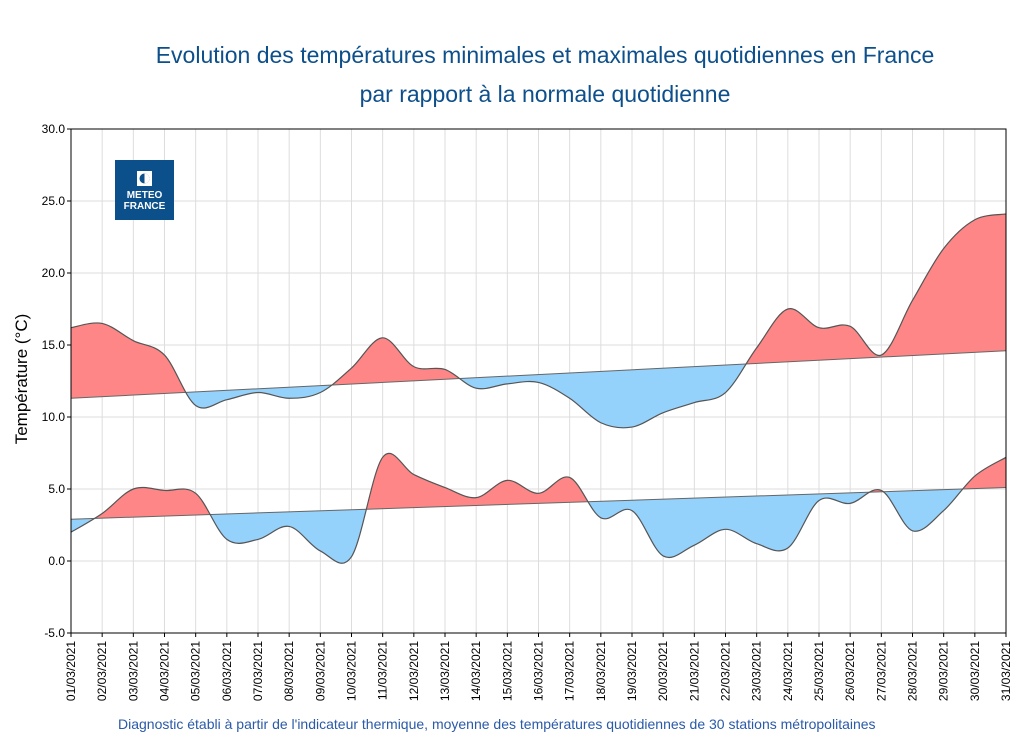  Describe the element at coordinates (320, 671) in the screenshot. I see `x-tick-label: 09/03/2021` at that location.